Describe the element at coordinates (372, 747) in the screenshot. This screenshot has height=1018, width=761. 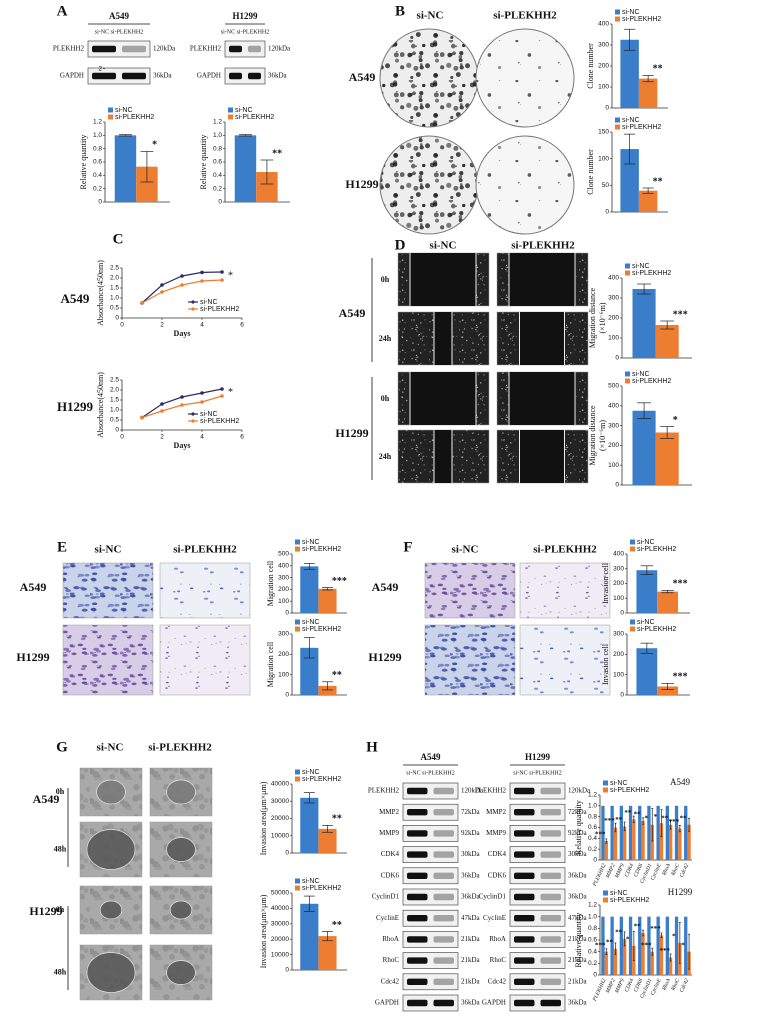
I see `panel-label: H` at that location.